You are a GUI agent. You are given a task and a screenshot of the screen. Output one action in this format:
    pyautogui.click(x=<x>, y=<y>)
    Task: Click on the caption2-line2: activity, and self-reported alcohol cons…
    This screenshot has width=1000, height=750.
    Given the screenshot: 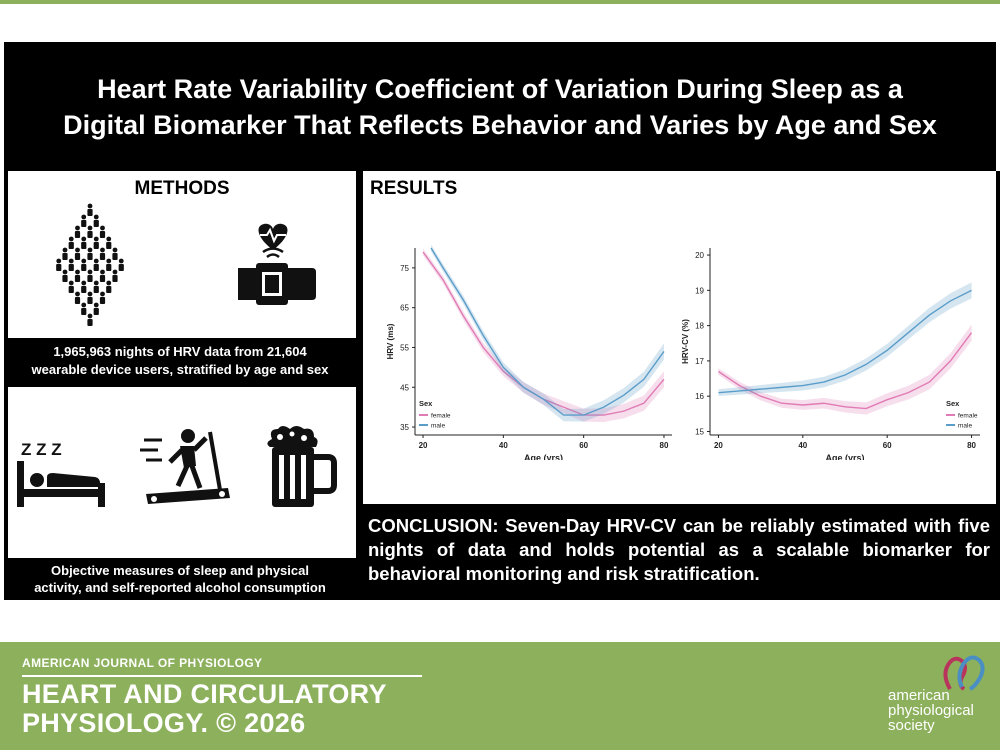 What is the action you would take?
    pyautogui.click(x=180, y=587)
    